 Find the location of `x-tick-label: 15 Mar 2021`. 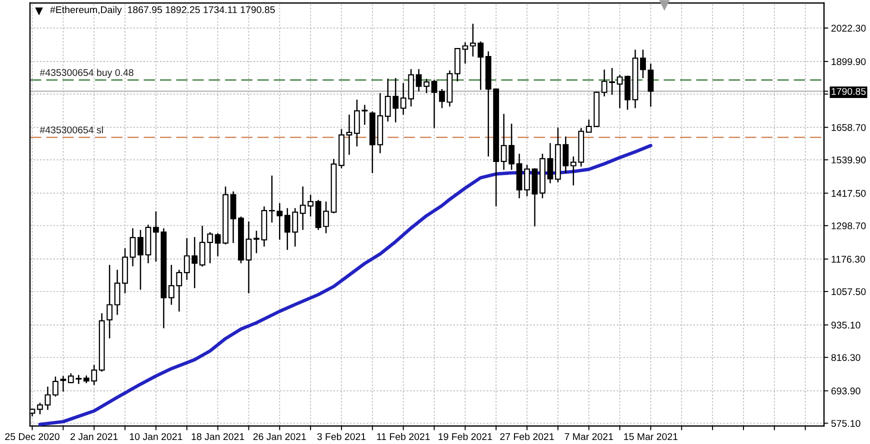

x-tick-label: 15 Mar 2021 is located at coordinates (651, 436).